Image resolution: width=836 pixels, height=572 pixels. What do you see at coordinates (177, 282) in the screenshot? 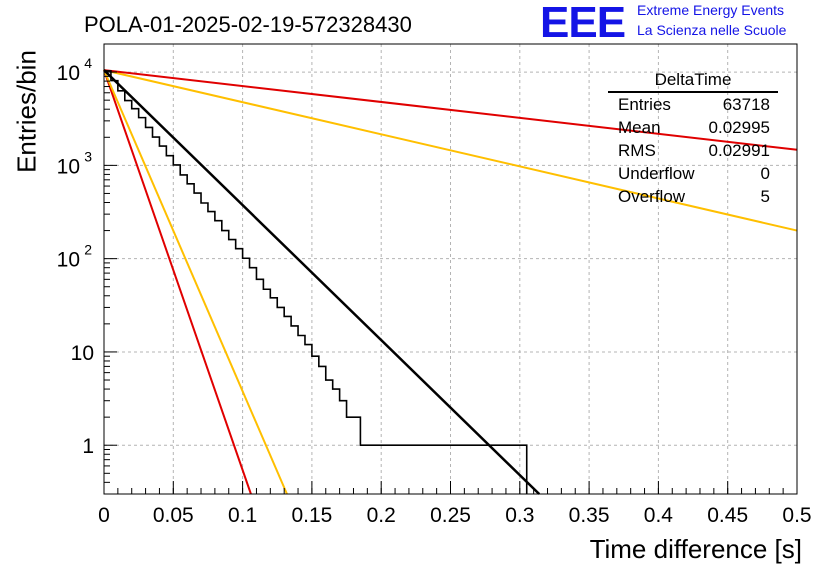
I see `fit-line-red-steep` at bounding box center [177, 282].